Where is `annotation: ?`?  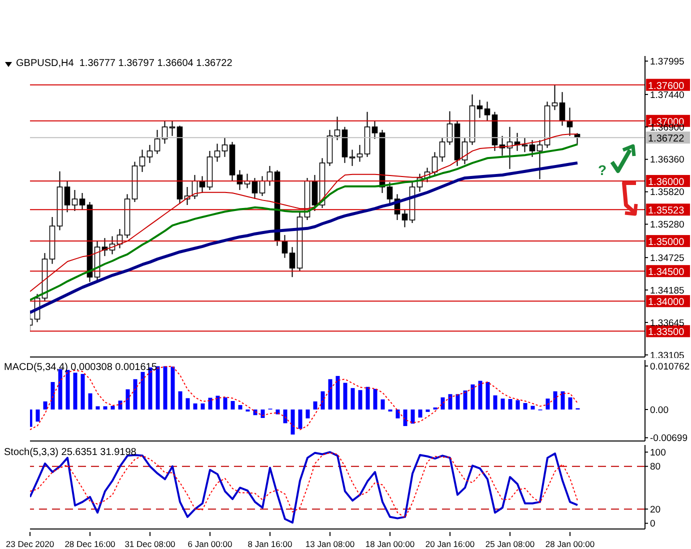
annotation: ? is located at coordinates (602, 170).